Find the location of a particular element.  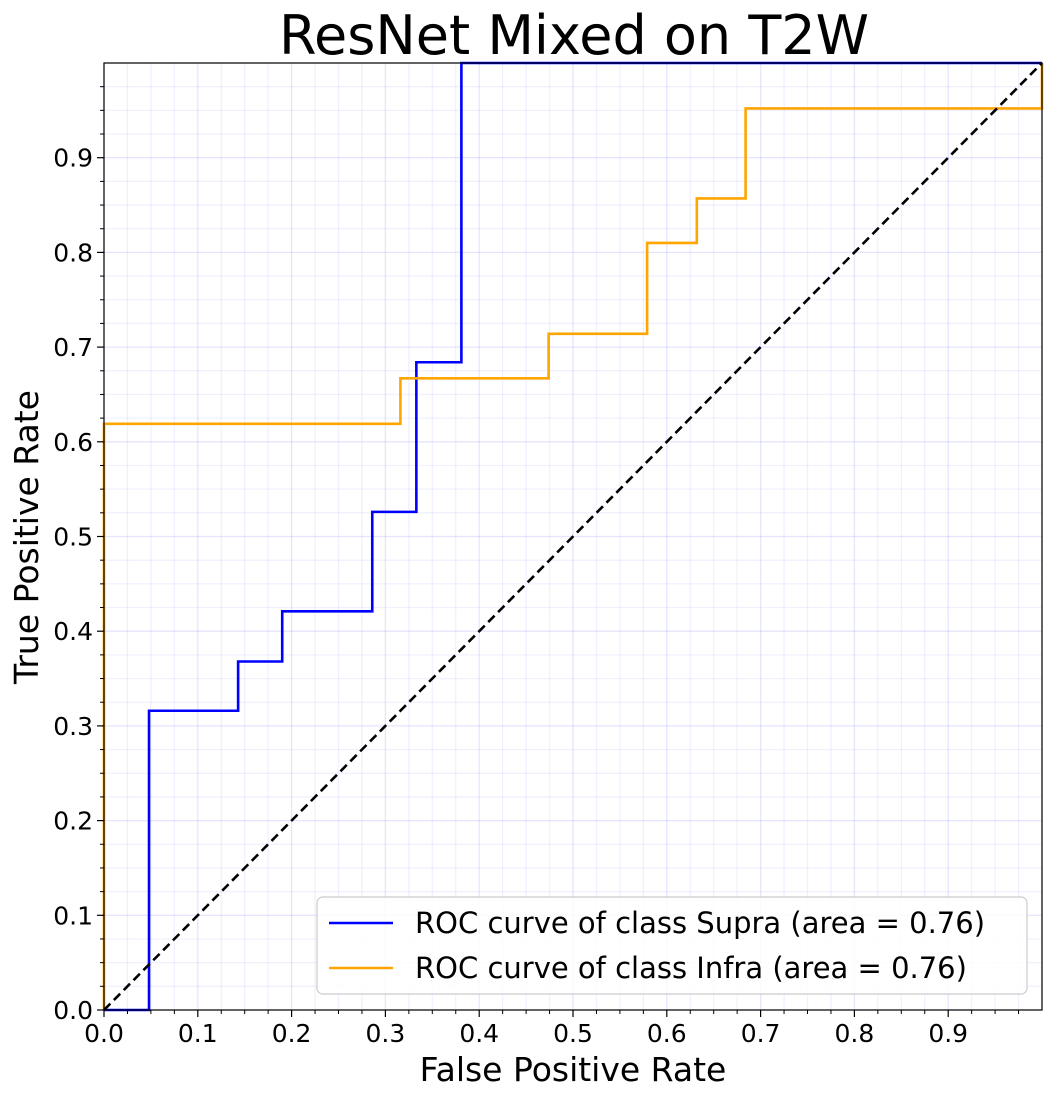

x-axis-label: False Positive Rate is located at coordinates (573, 1069).